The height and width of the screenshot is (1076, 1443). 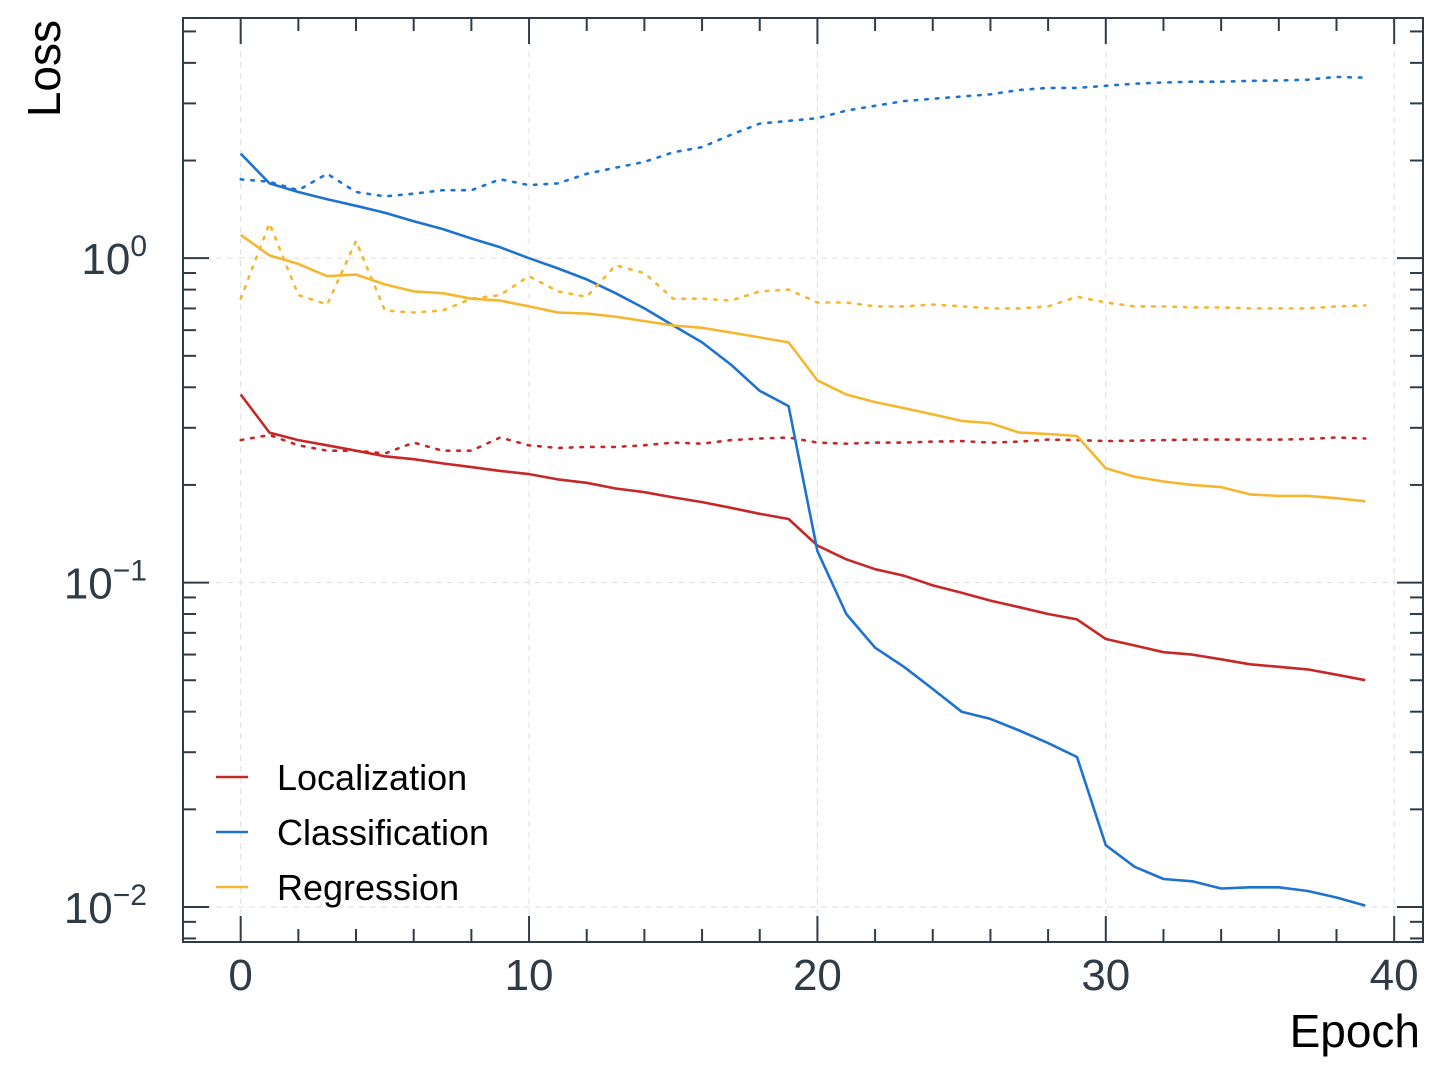 What do you see at coordinates (240, 975) in the screenshot?
I see `x-tick-label: 0` at bounding box center [240, 975].